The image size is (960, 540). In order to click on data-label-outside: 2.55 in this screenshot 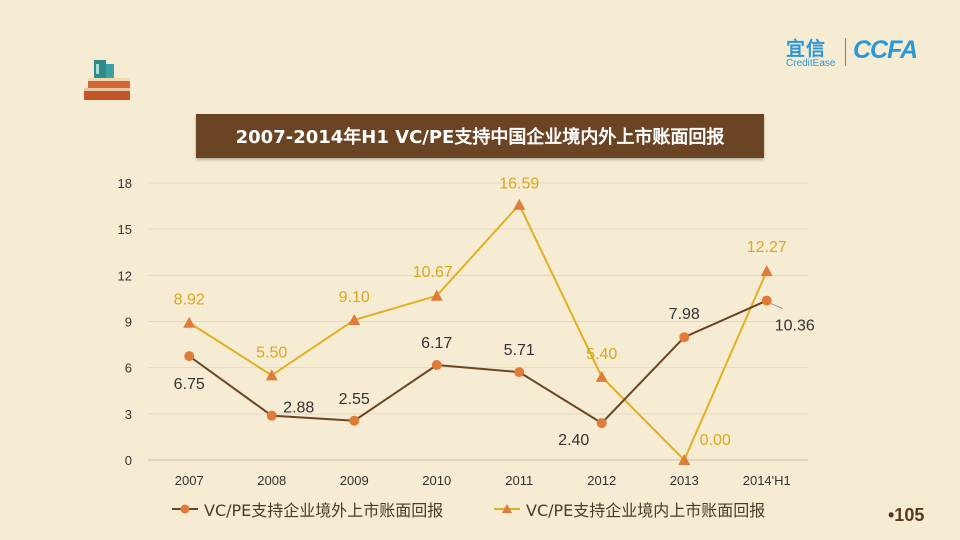, I will do `click(354, 399)`.